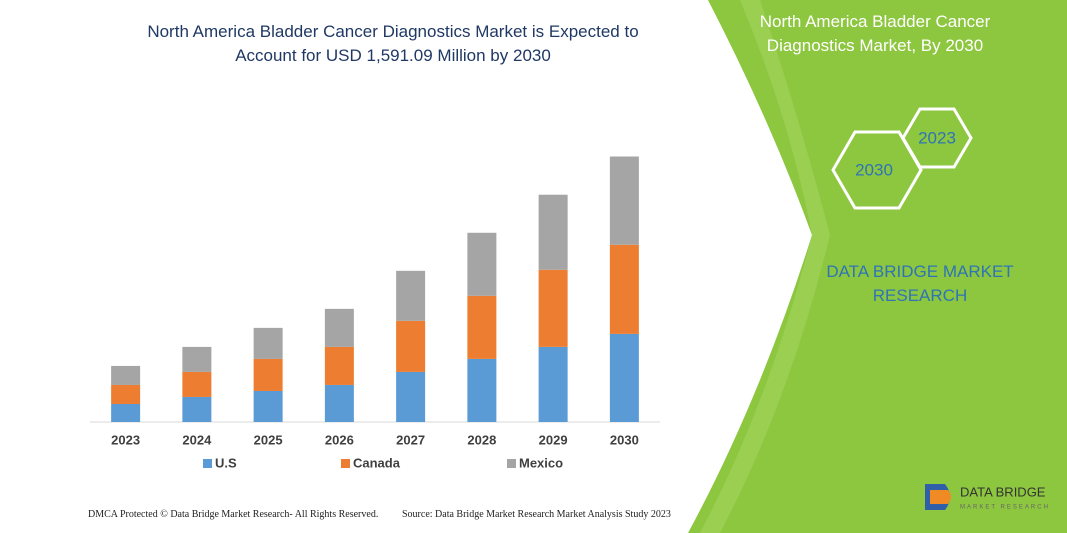  Describe the element at coordinates (1005, 508) in the screenshot. I see `logo-tagline: MARKET RESEARCH` at that location.